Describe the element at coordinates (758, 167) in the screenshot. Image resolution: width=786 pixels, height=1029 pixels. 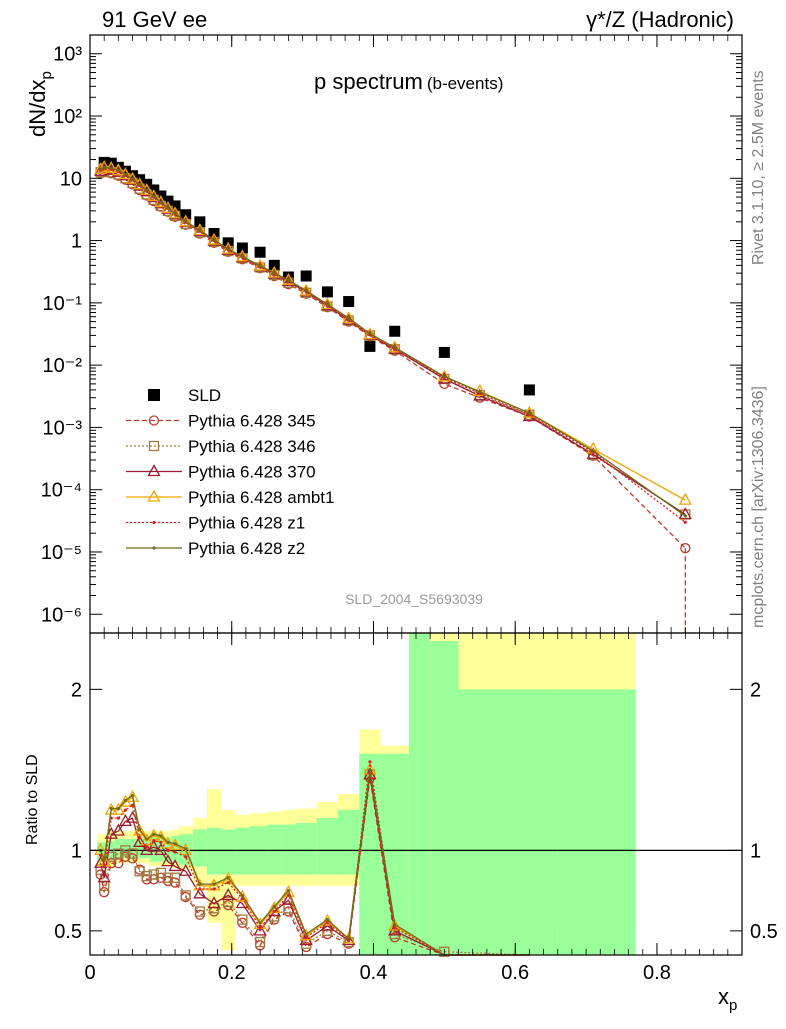
I see `rivet-version-label: Rivet 3.1.10, ≥ 2.5M events` at that location.